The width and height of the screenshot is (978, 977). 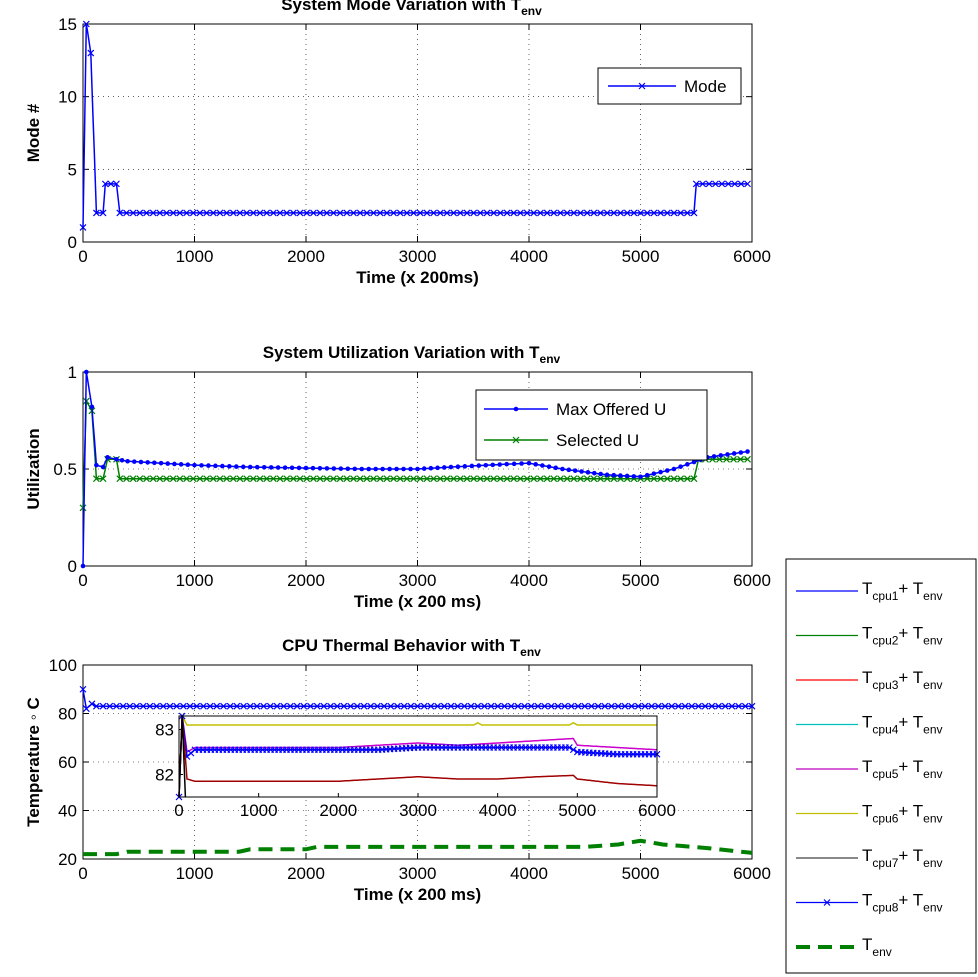 What do you see at coordinates (33, 468) in the screenshot?
I see `y-axis-label: Utilization` at bounding box center [33, 468].